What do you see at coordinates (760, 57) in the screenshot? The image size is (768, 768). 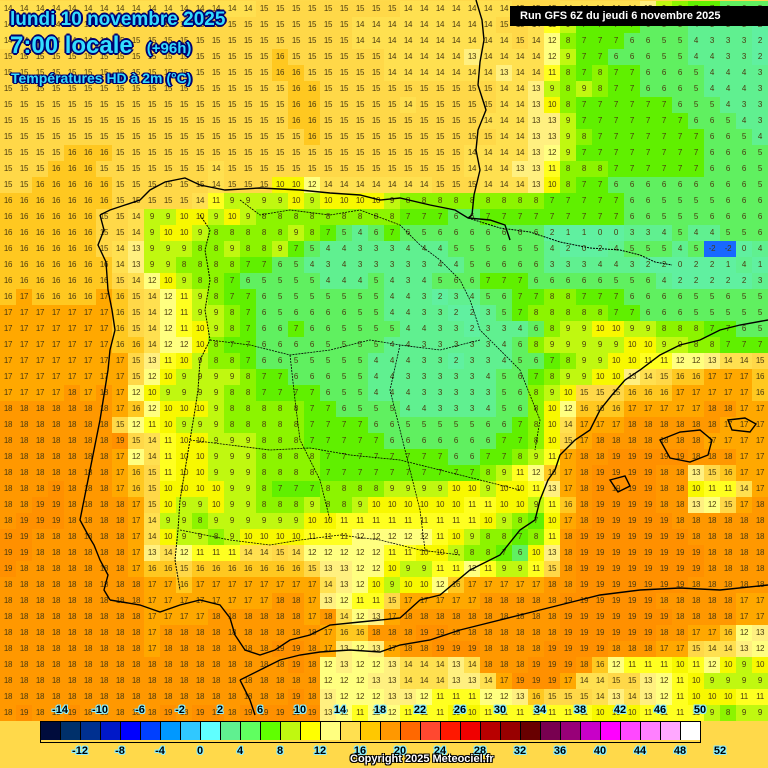 I see `grid-value: 2` at bounding box center [760, 57].